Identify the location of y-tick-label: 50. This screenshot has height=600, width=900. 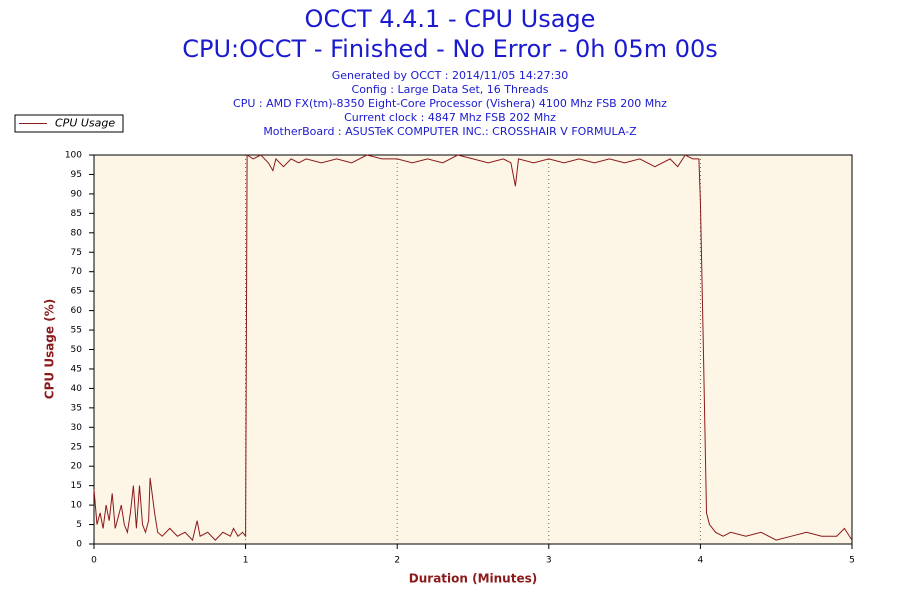
(77, 350).